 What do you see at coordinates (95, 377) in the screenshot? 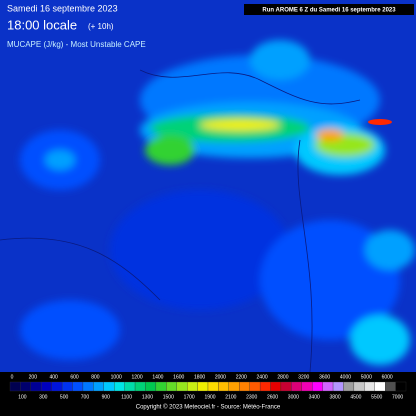
I see `colorbar-label: 800` at bounding box center [95, 377].